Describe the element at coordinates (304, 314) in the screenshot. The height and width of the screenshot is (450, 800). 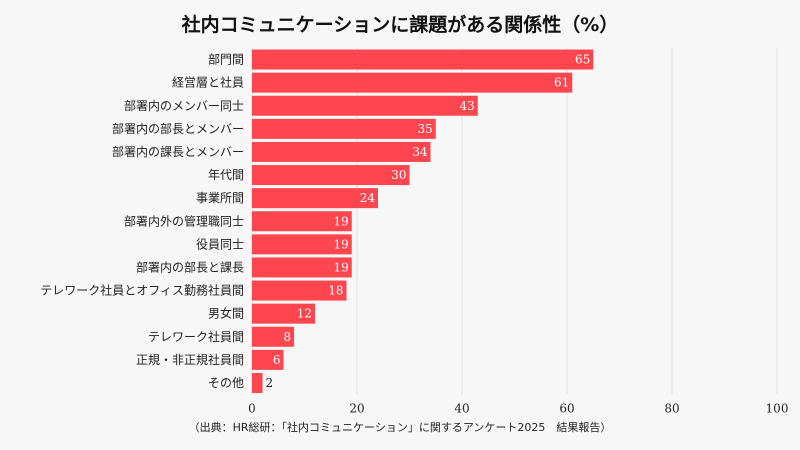
I see `value-label: 12` at that location.